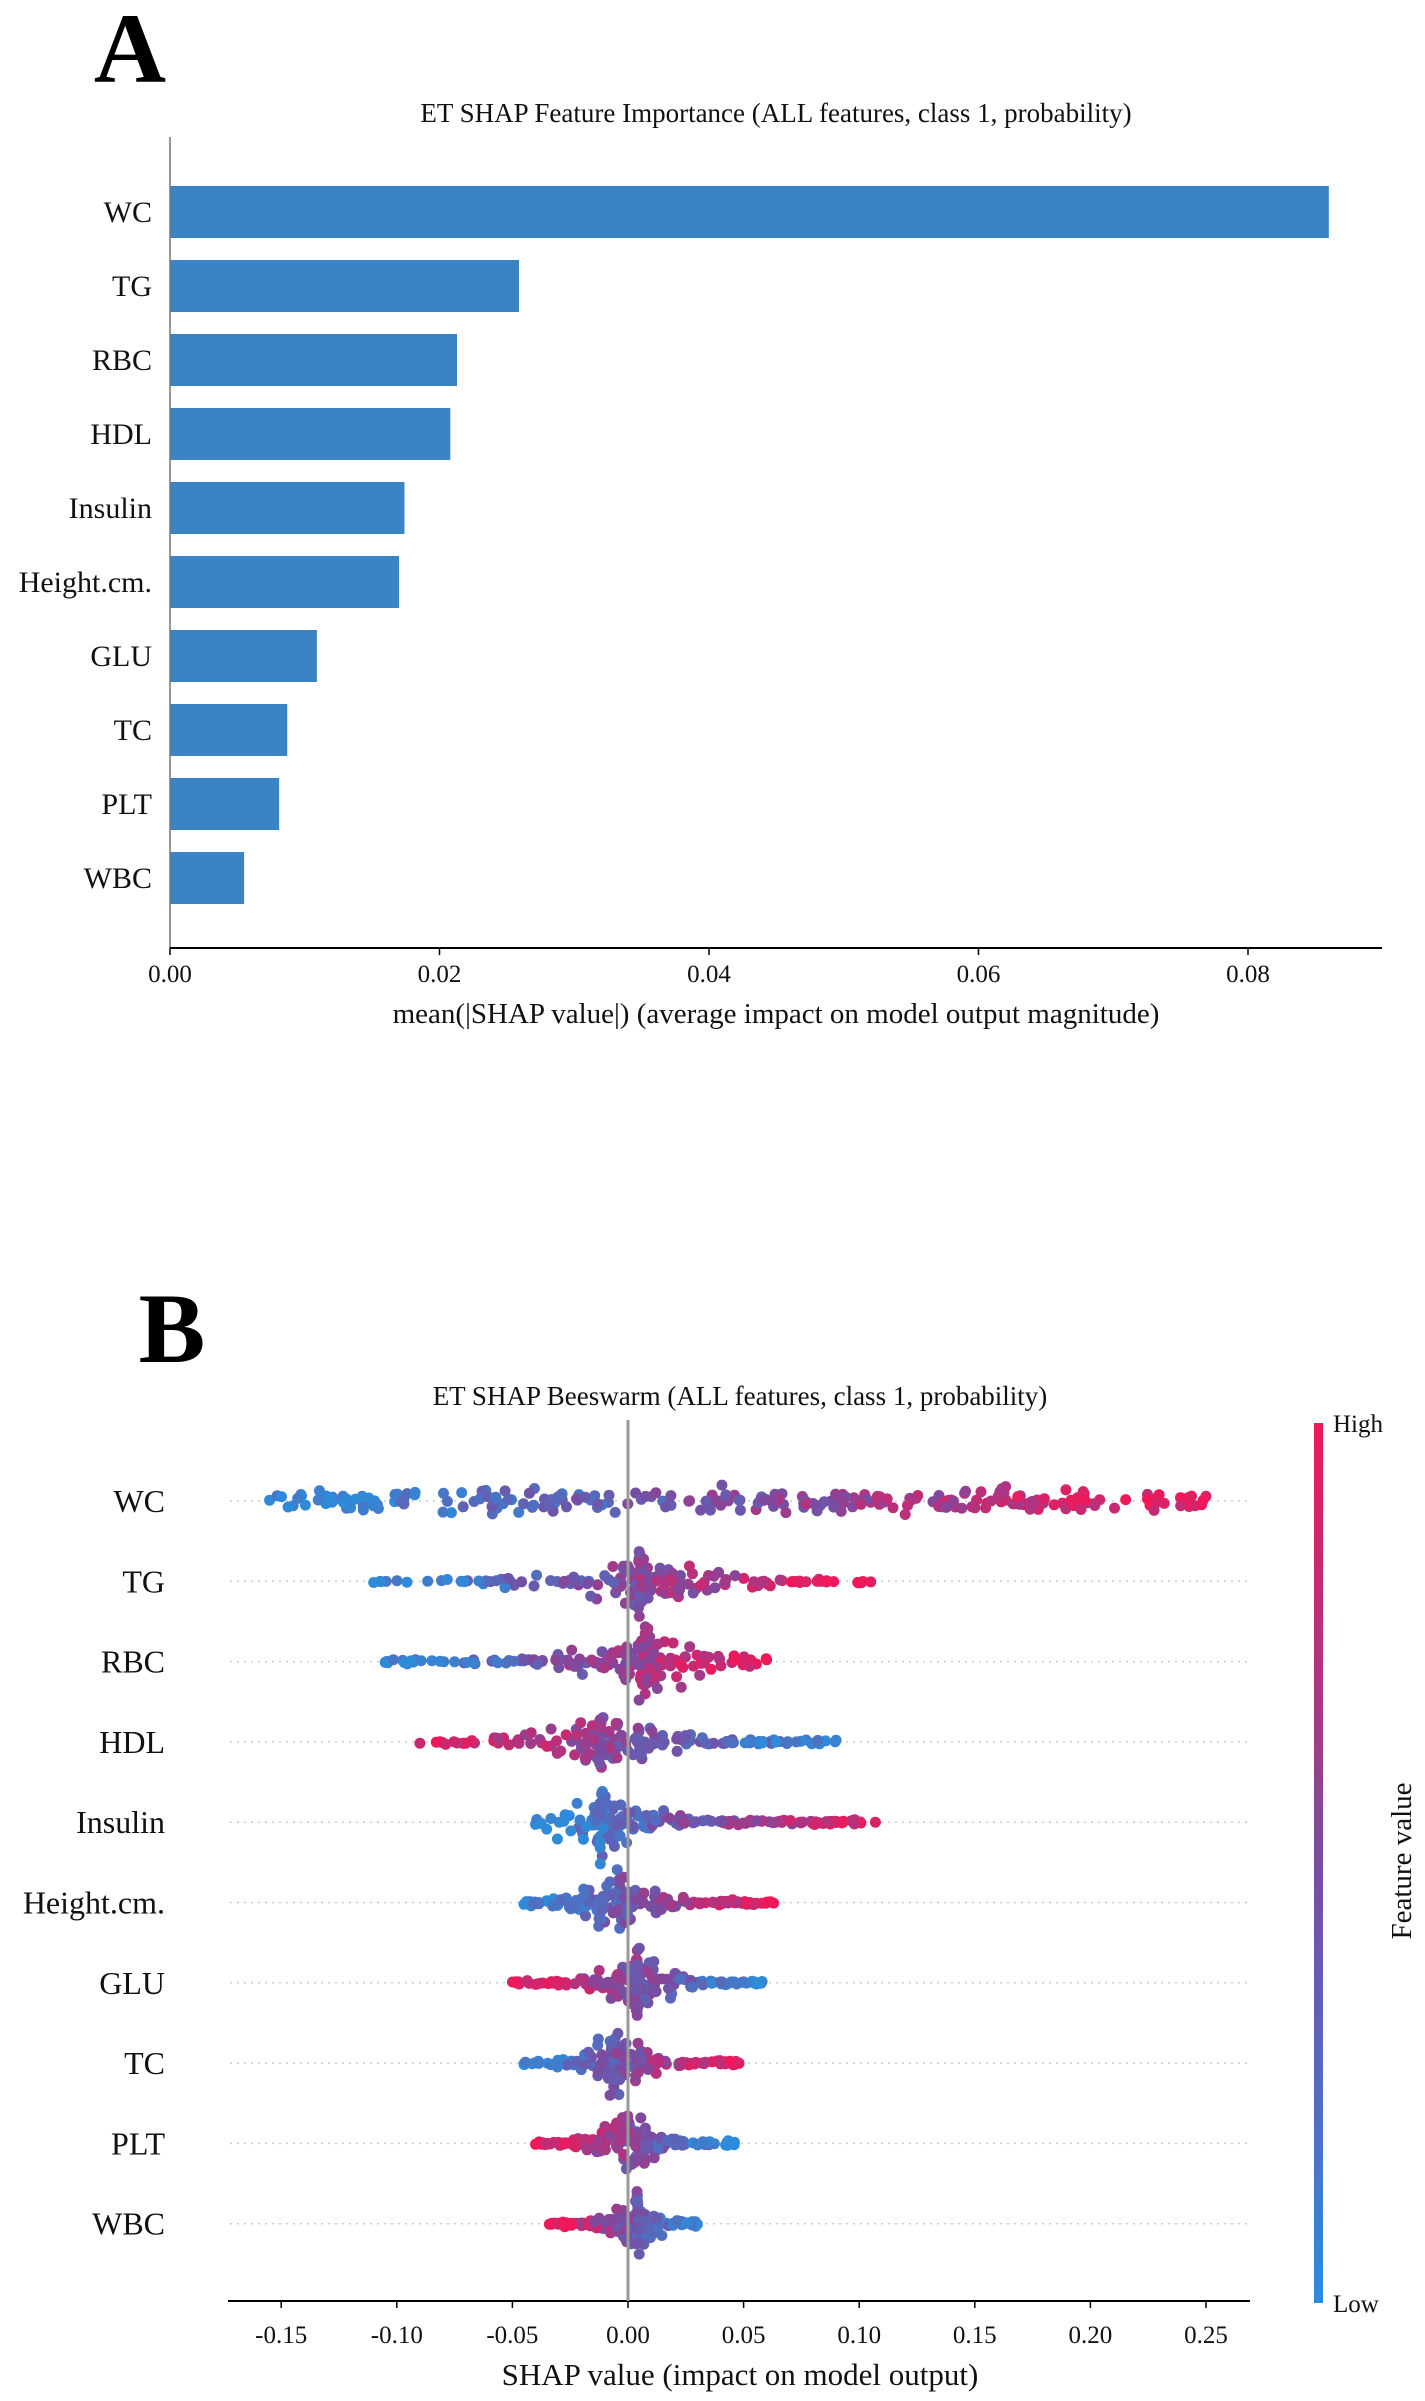 Image resolution: width=1425 pixels, height=2401 pixels. What do you see at coordinates (172, 1328) in the screenshot?
I see `panel-label-b: B` at bounding box center [172, 1328].